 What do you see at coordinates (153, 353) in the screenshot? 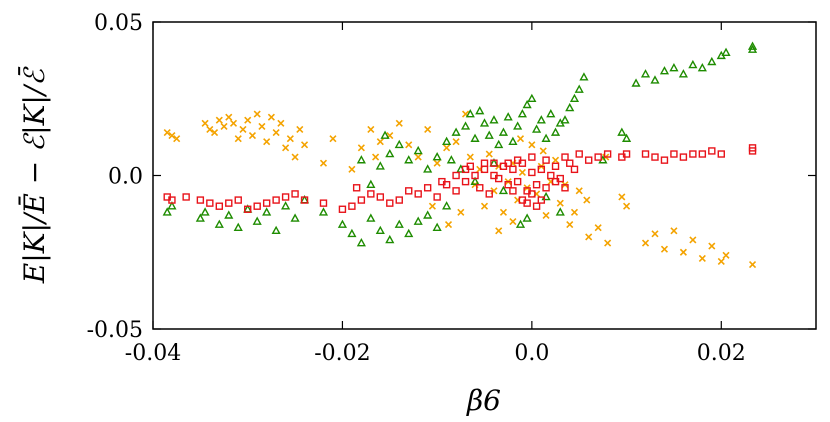
I see `x-tick-label: -0.04` at bounding box center [153, 353].